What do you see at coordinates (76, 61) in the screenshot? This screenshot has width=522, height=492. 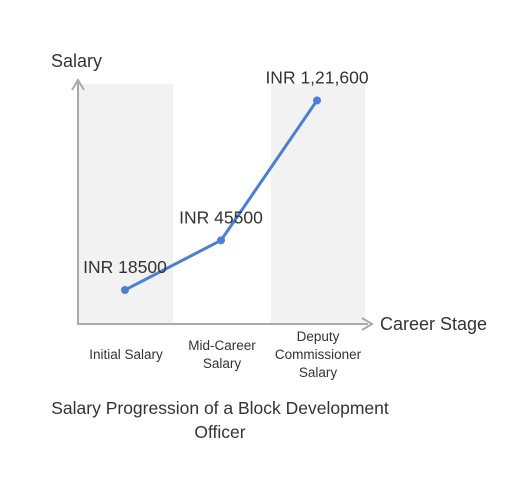 I see `y-axis-label: Salary` at bounding box center [76, 61].